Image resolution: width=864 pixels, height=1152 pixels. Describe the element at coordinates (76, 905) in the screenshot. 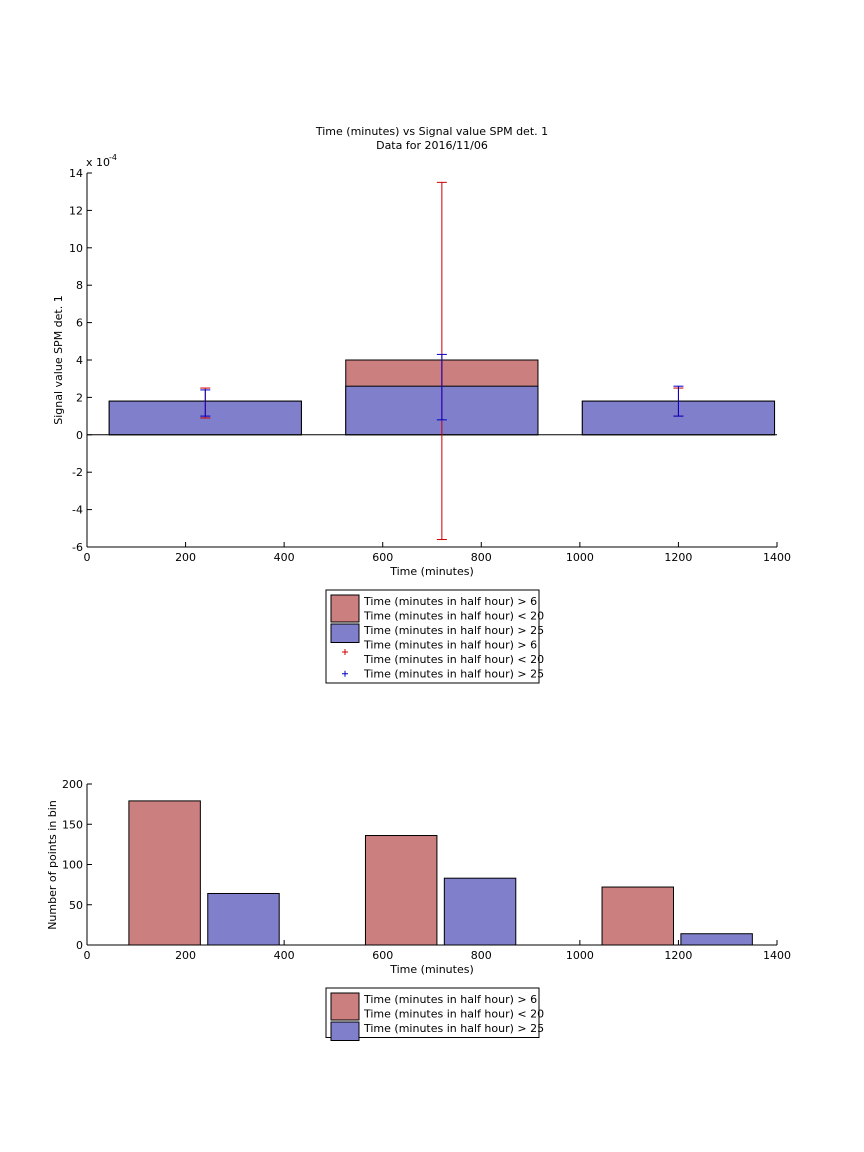

I see `chart2-y-tick-label: 50` at that location.